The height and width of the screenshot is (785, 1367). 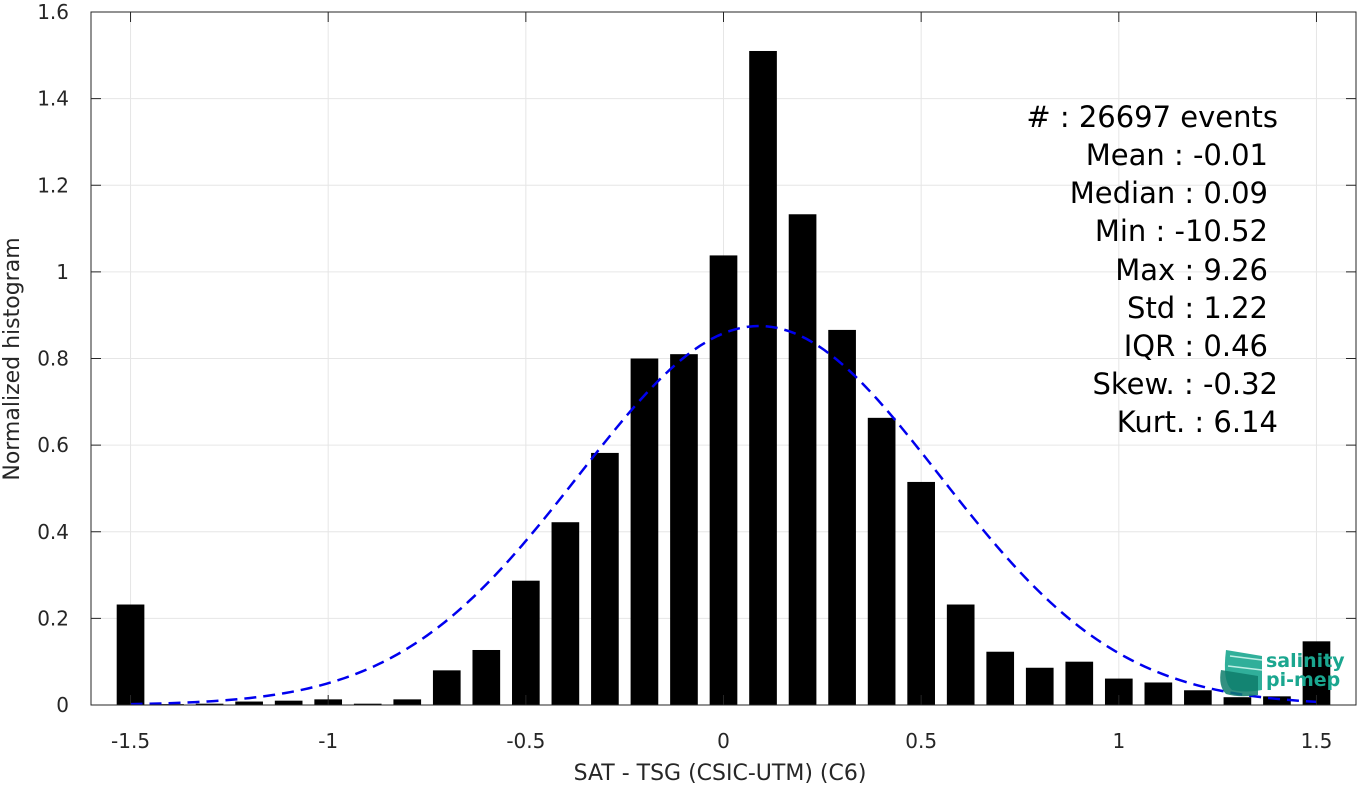 I want to click on y-tick-label-2: 0.4, so click(x=53, y=532).